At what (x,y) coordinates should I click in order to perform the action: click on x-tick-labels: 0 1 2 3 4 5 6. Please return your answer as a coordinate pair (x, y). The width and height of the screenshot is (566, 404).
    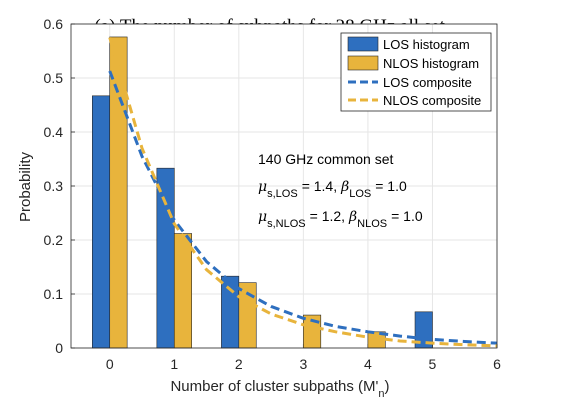
    Looking at the image, I should click on (303, 364).